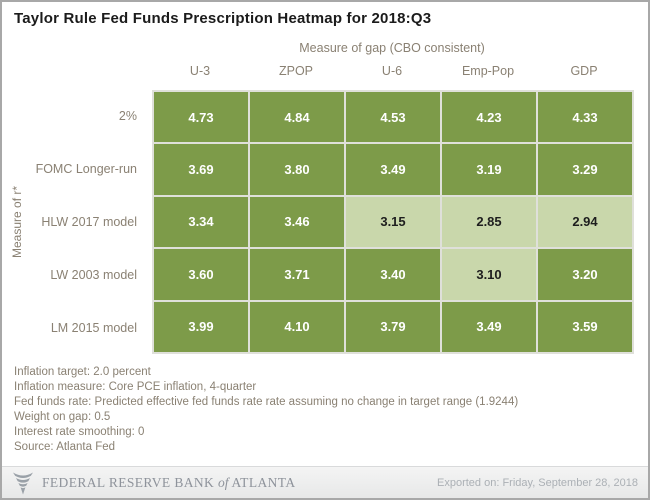 The width and height of the screenshot is (650, 500). I want to click on heatmap-cell: 2.85, so click(489, 222).